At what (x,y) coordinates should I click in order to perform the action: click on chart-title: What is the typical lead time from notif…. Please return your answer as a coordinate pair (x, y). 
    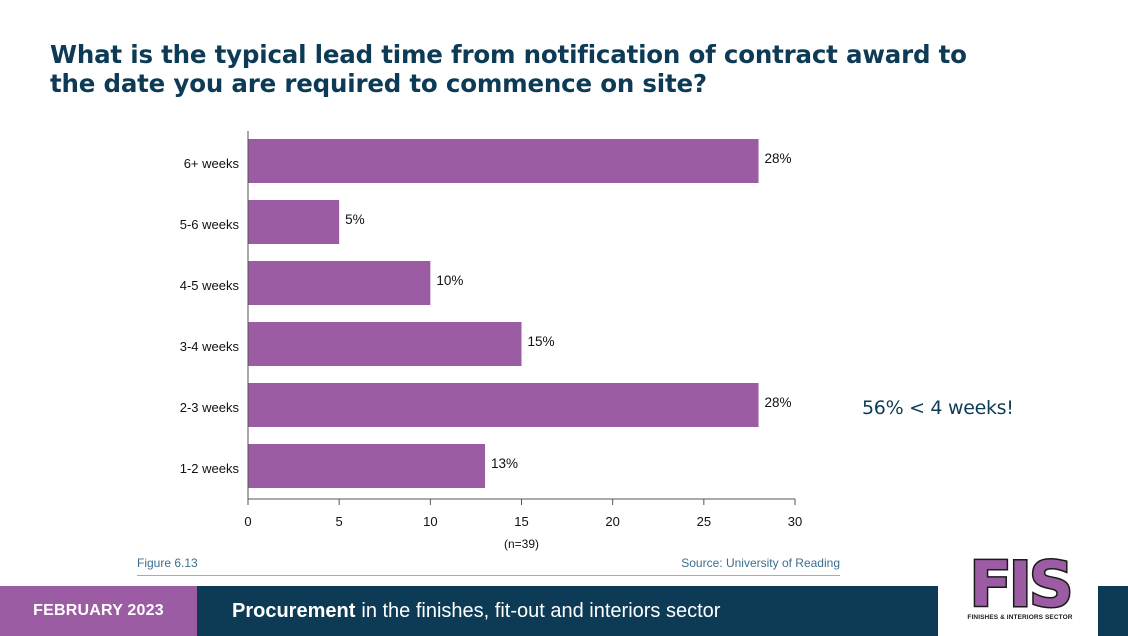
    Looking at the image, I should click on (508, 69).